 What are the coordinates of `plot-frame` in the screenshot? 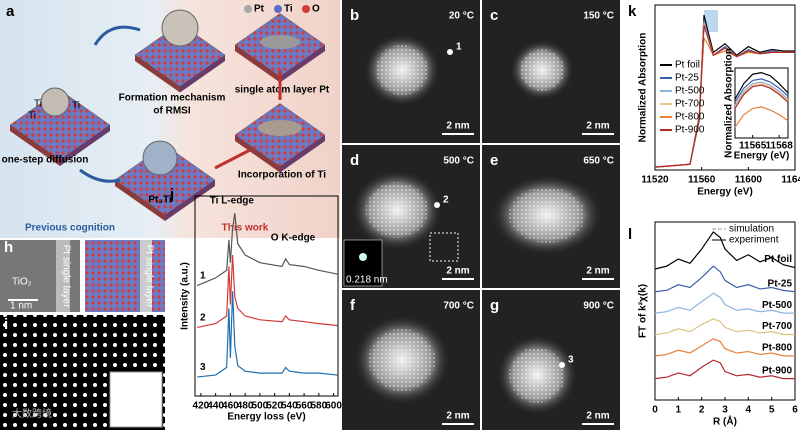 It's located at (725, 87).